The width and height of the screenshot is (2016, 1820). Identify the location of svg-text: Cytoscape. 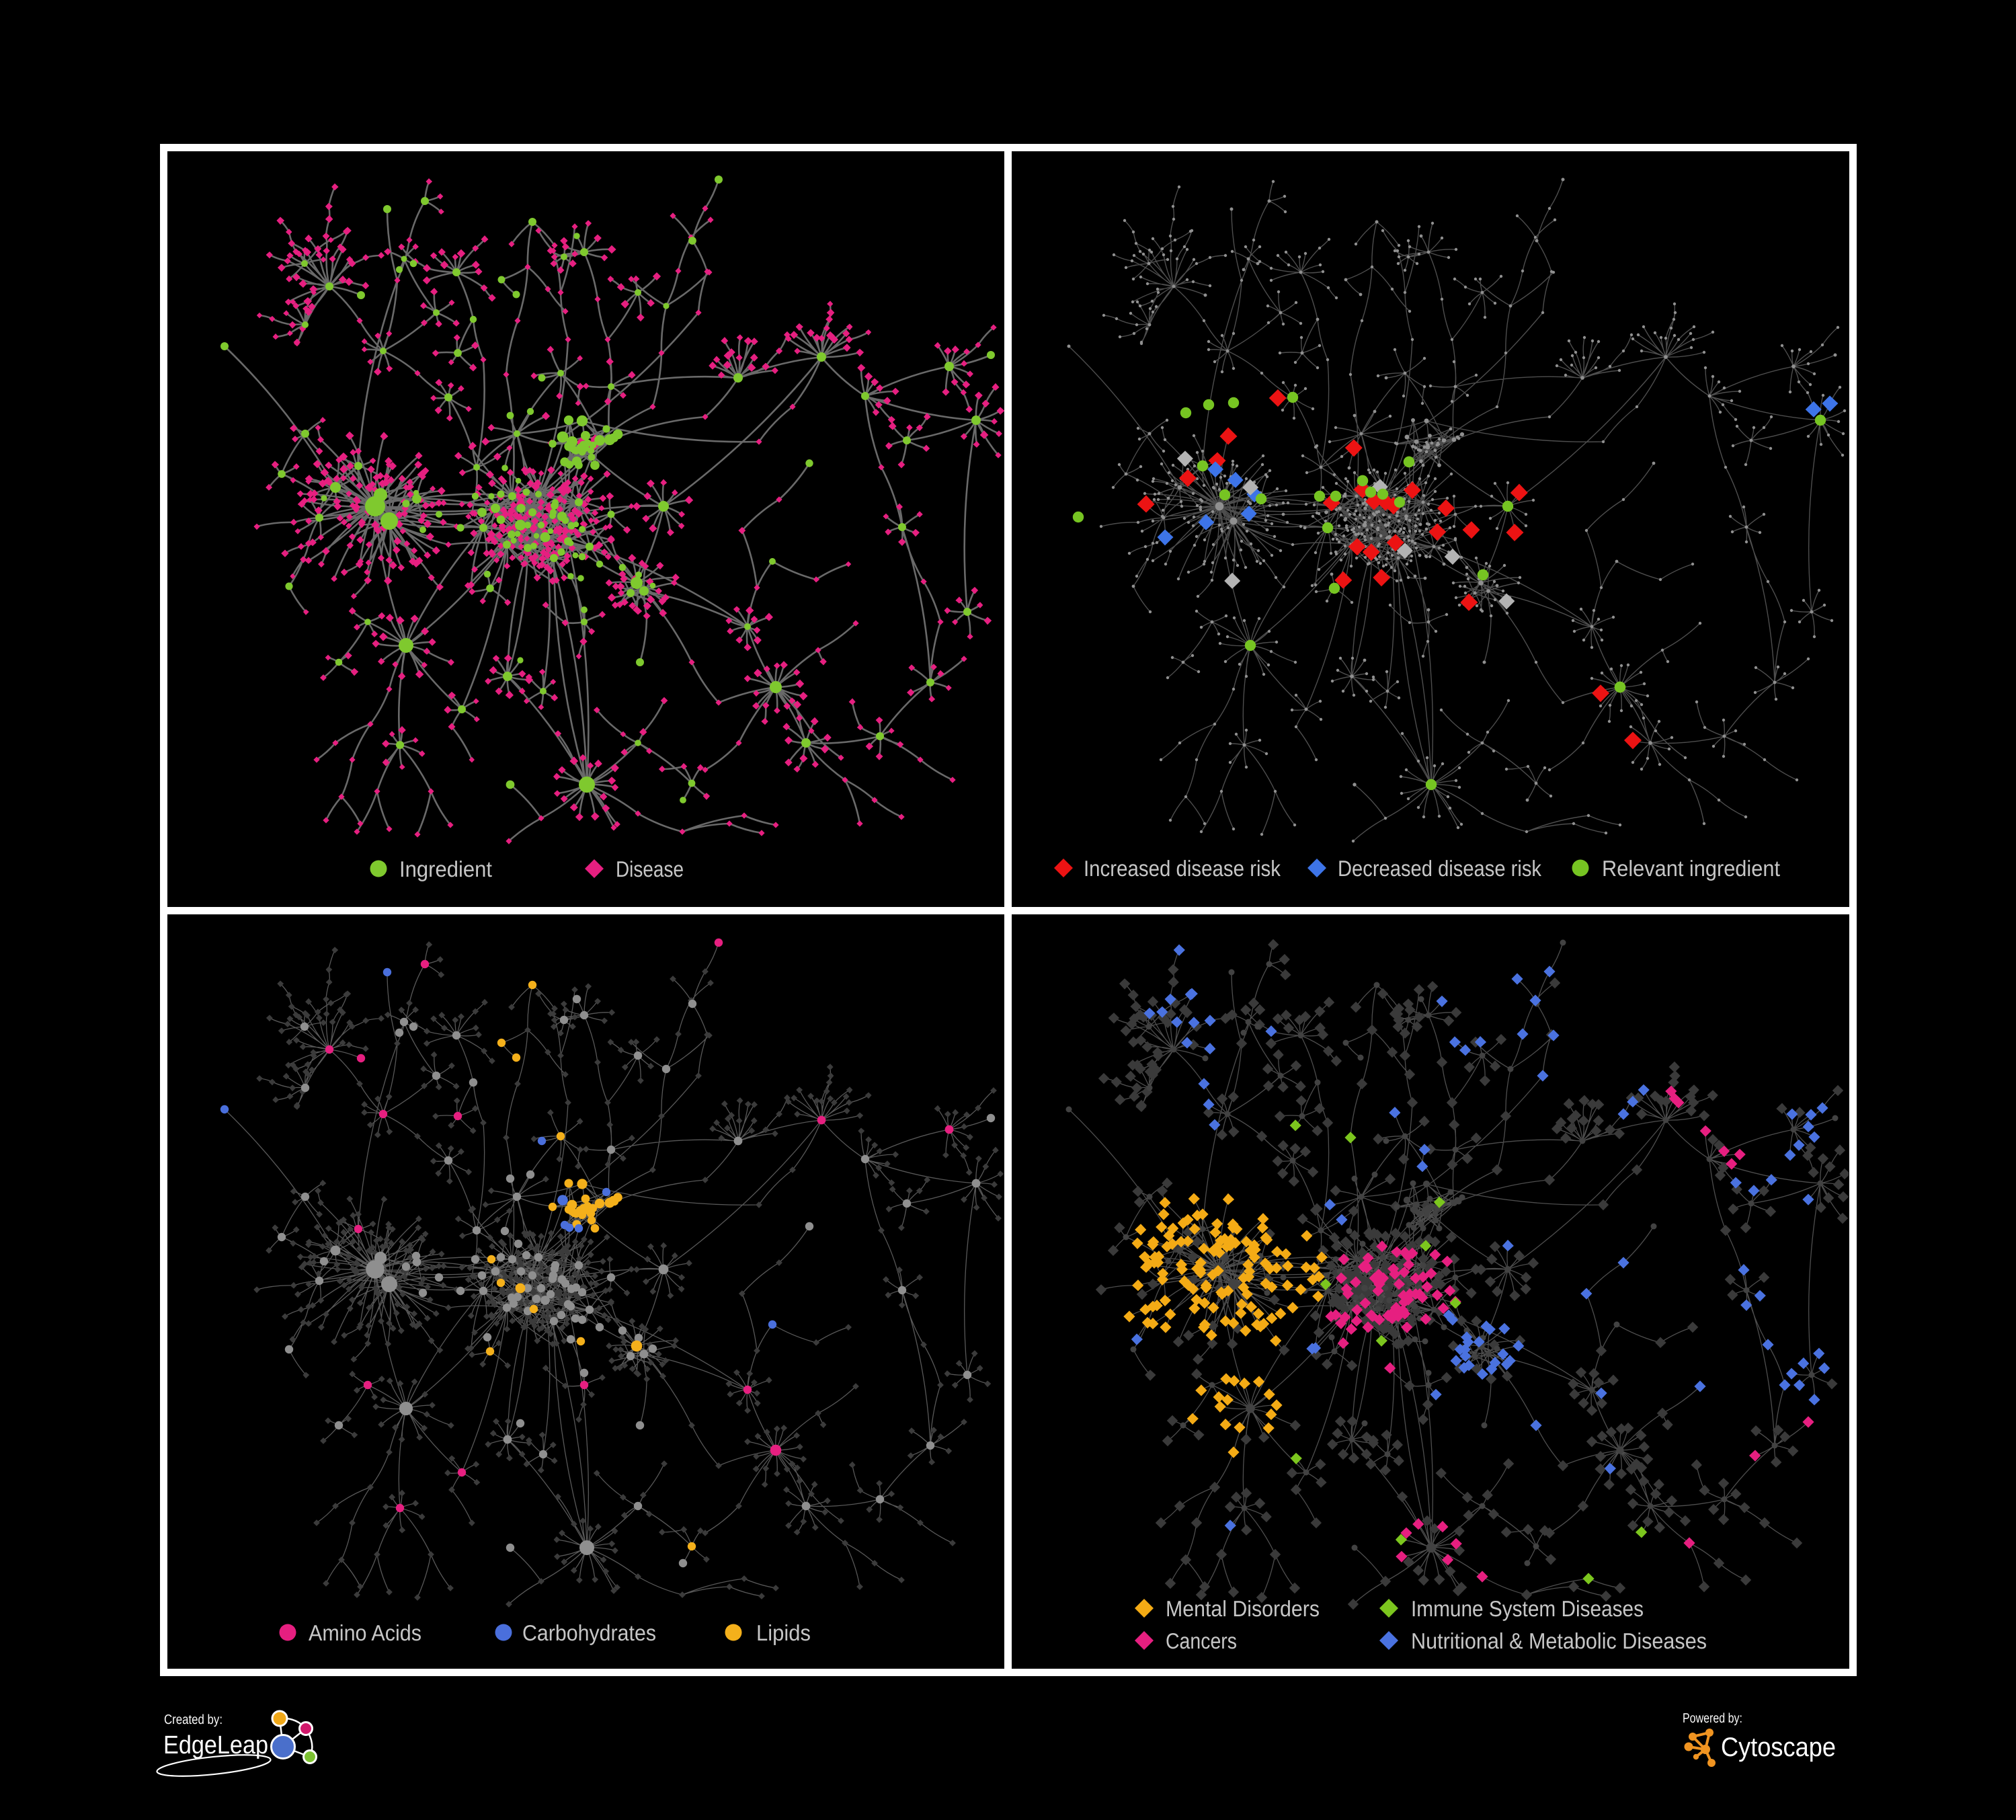
(1778, 1747).